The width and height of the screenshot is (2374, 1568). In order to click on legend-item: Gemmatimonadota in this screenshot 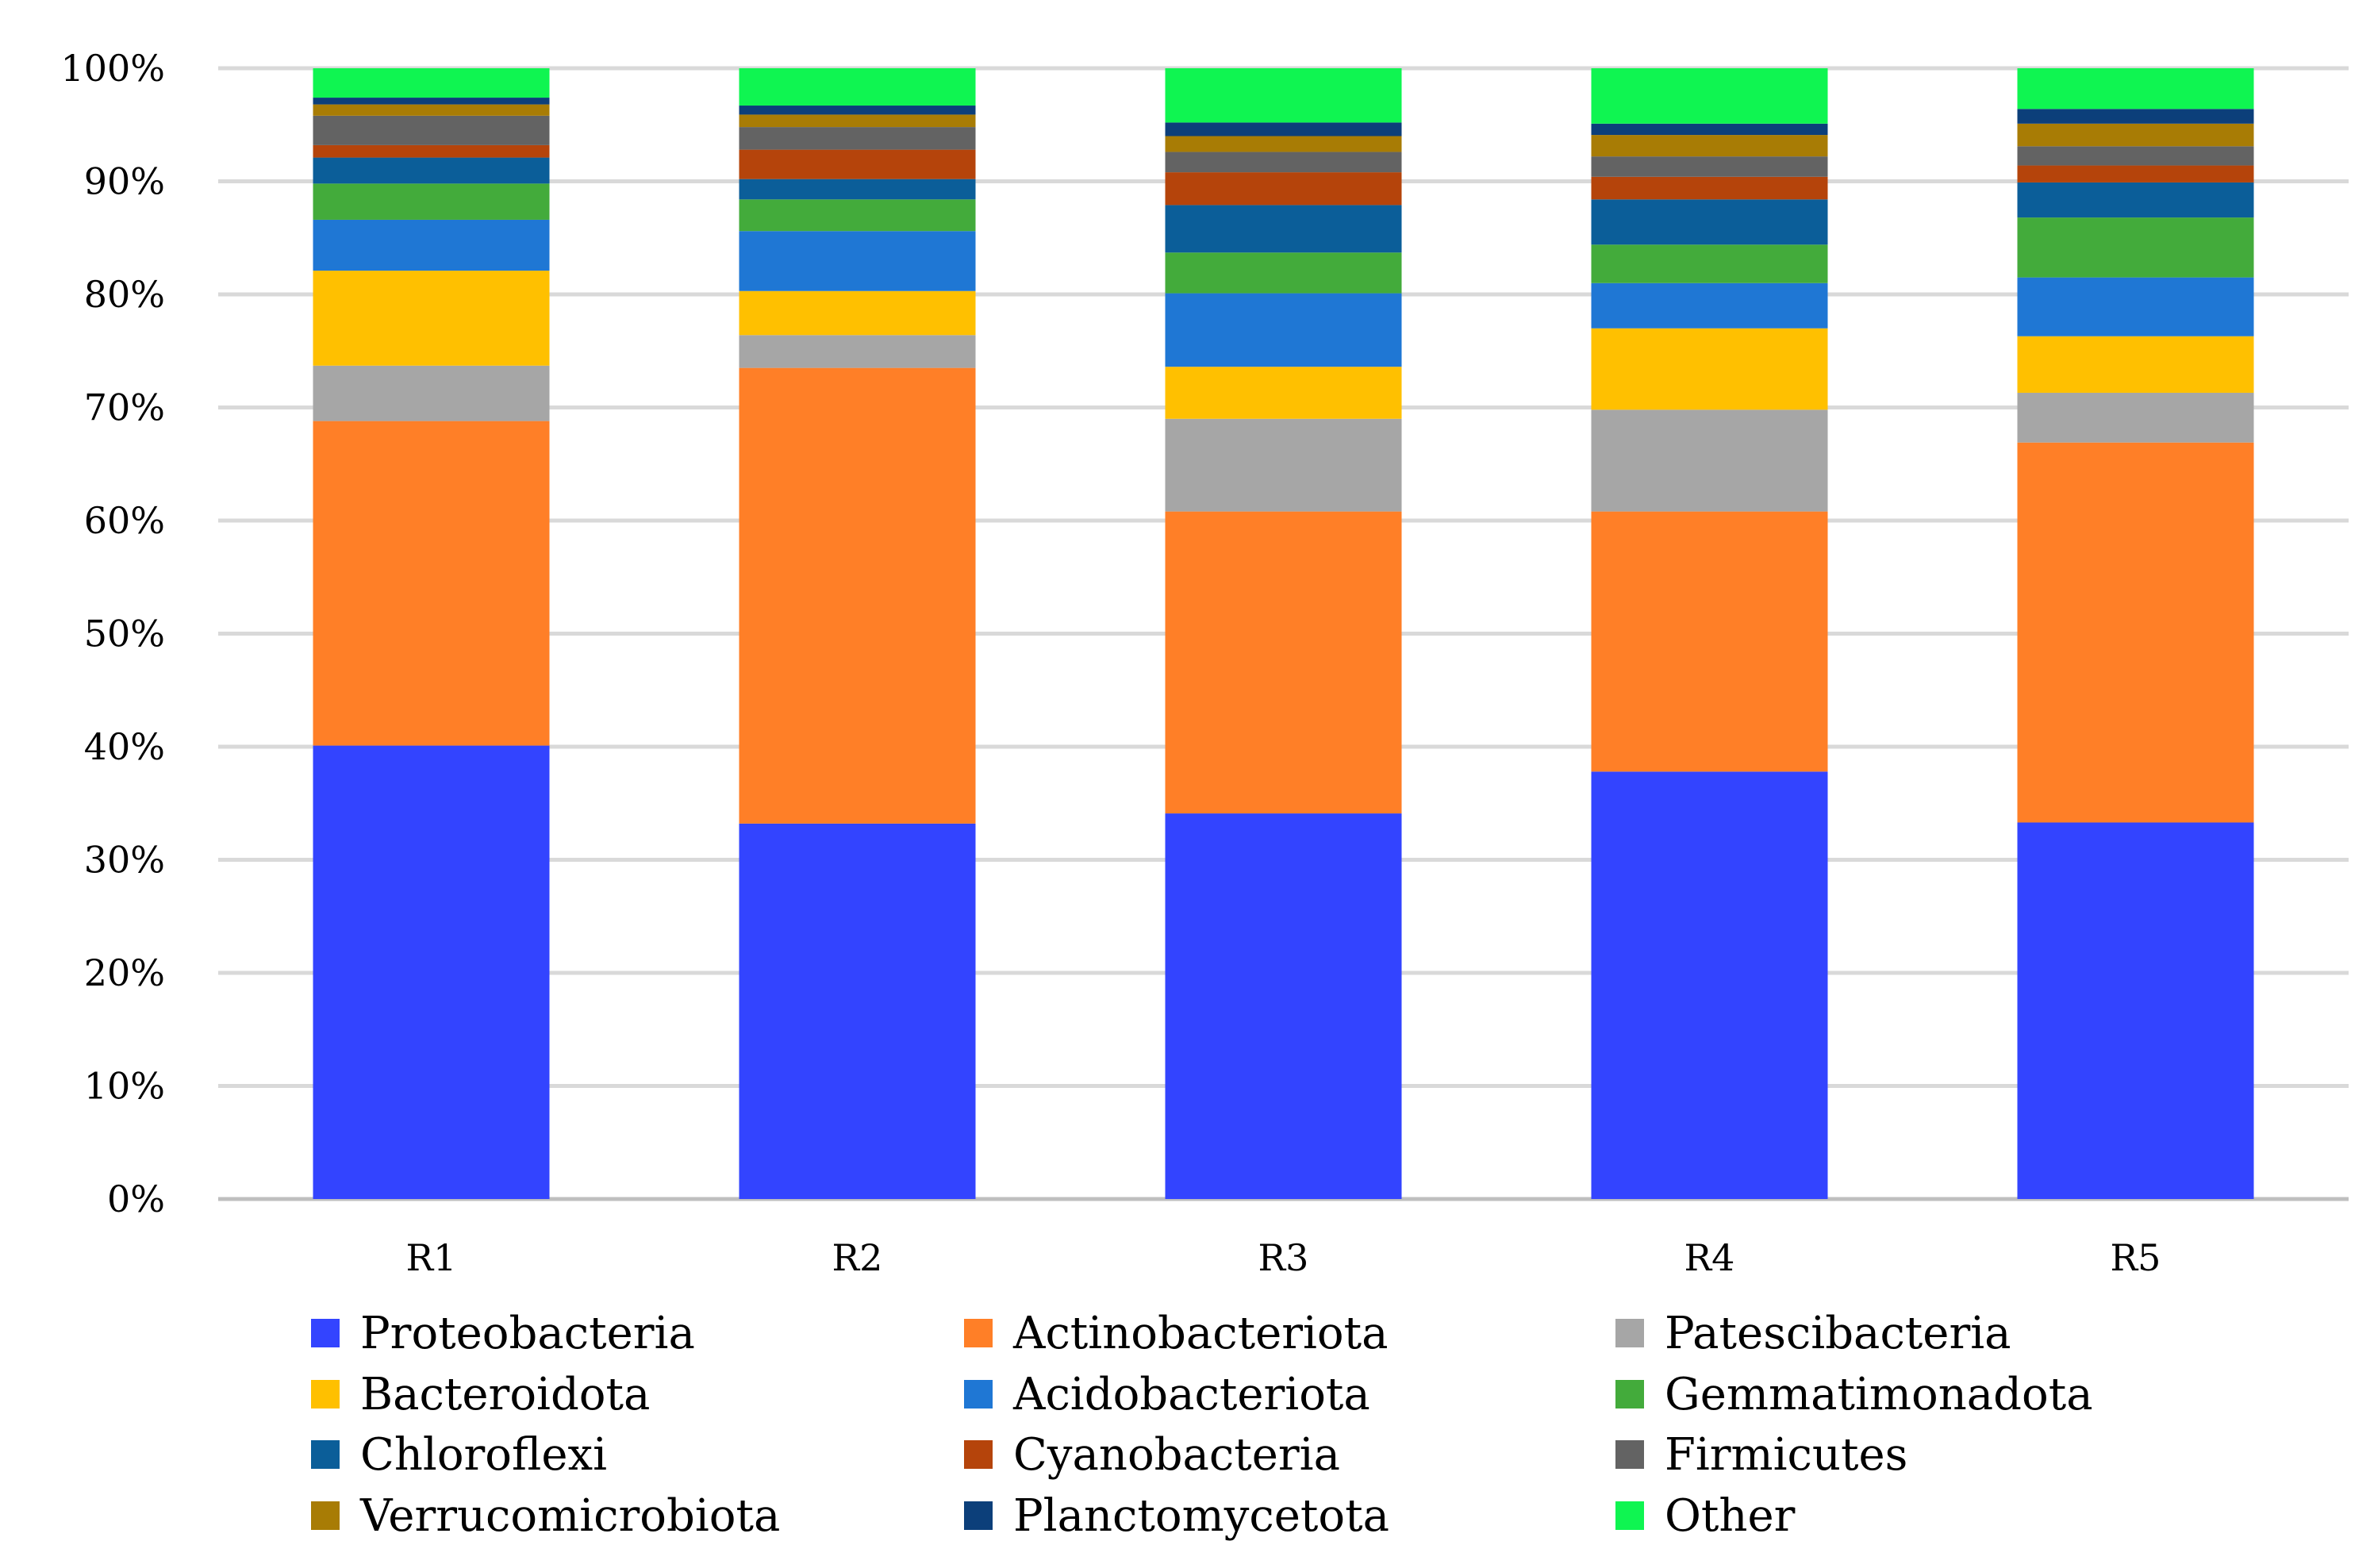, I will do `click(1854, 1394)`.